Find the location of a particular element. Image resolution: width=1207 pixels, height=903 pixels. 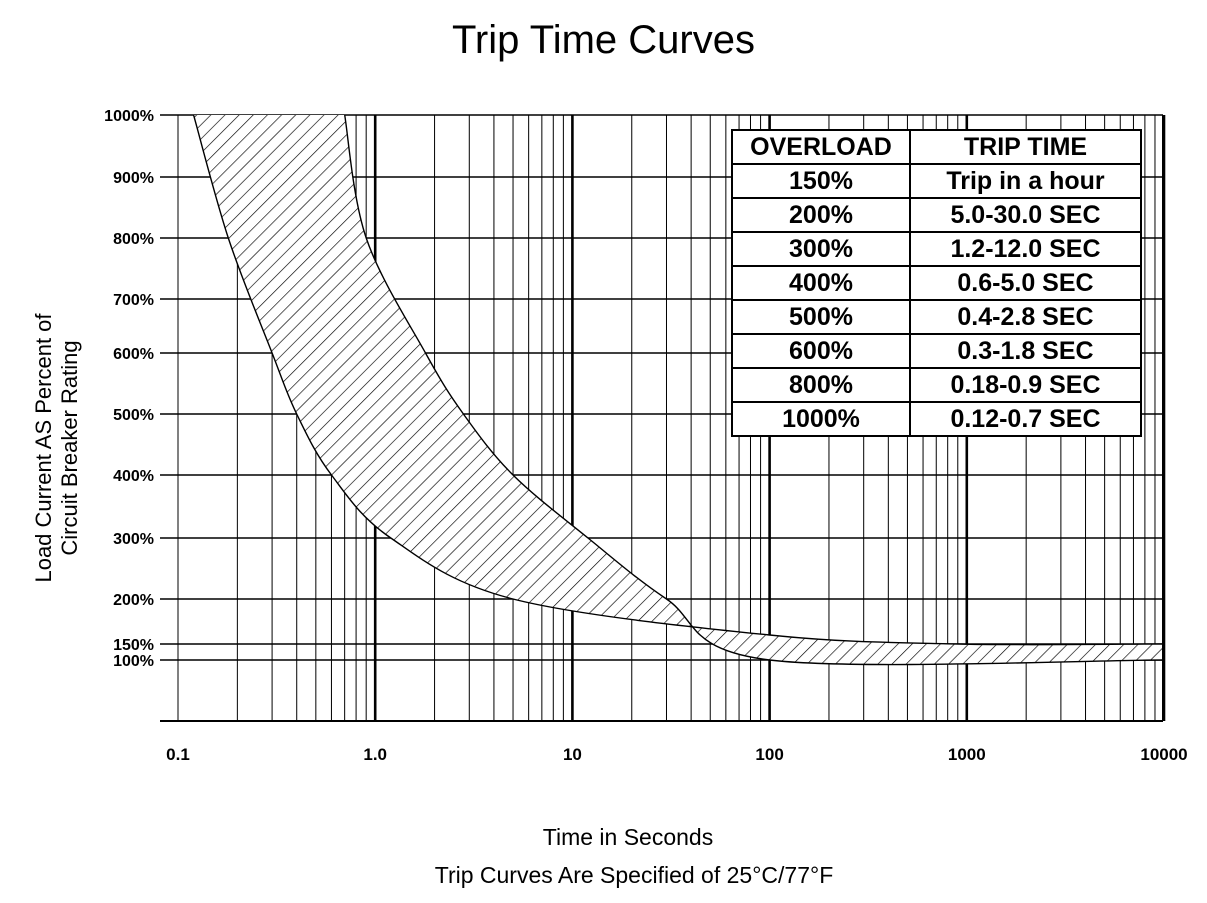

table-row: 800% 0.18-0.9 SEC is located at coordinates (936, 385).